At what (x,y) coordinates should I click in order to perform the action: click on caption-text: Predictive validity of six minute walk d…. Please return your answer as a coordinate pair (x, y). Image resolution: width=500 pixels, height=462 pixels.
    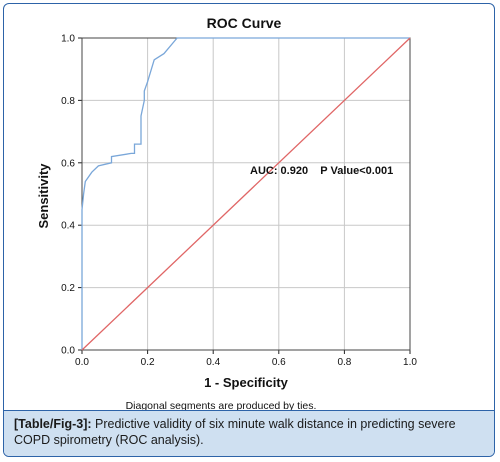
    Looking at the image, I should click on (235, 432).